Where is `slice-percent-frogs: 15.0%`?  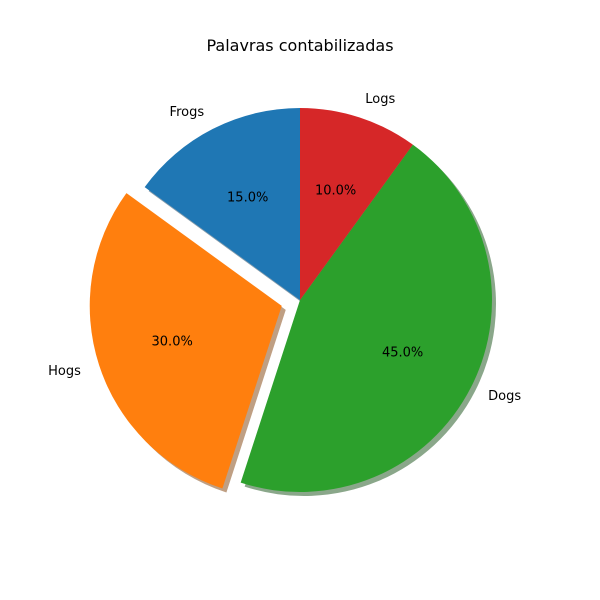
slice-percent-frogs: 15.0% is located at coordinates (247, 197).